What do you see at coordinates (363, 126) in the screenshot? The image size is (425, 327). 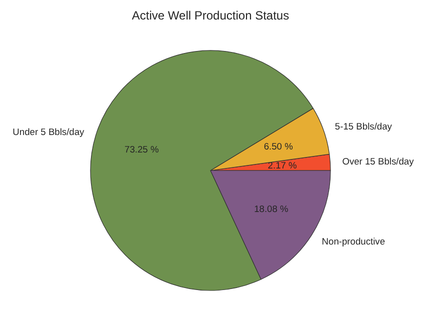 I see `slice-label: 5-15 Bbls/day` at bounding box center [363, 126].